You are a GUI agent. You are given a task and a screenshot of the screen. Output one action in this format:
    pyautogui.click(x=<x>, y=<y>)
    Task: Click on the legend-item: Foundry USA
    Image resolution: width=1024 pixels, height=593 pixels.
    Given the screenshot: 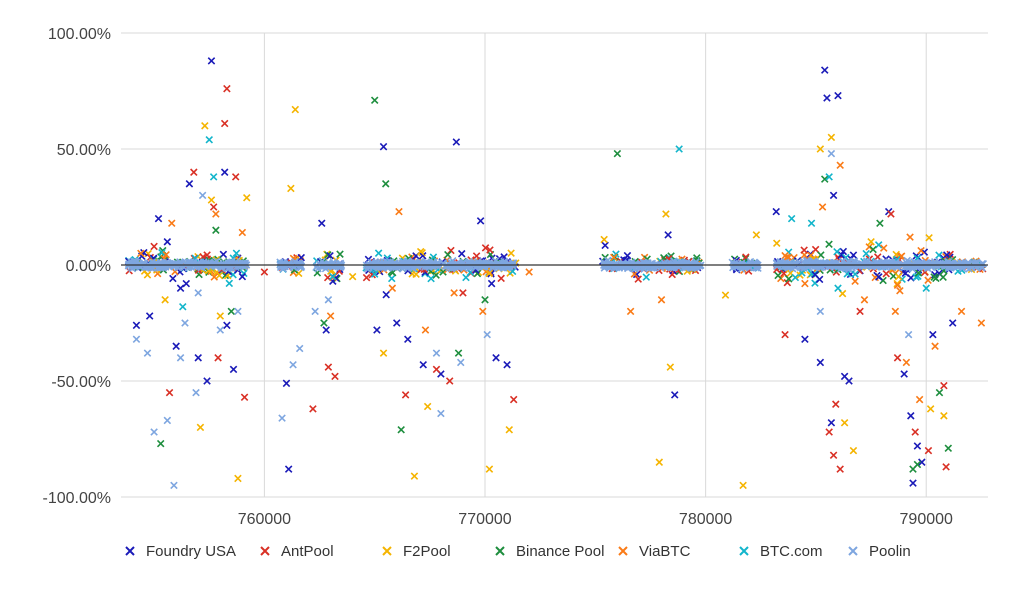 What is the action you would take?
    pyautogui.click(x=180, y=551)
    